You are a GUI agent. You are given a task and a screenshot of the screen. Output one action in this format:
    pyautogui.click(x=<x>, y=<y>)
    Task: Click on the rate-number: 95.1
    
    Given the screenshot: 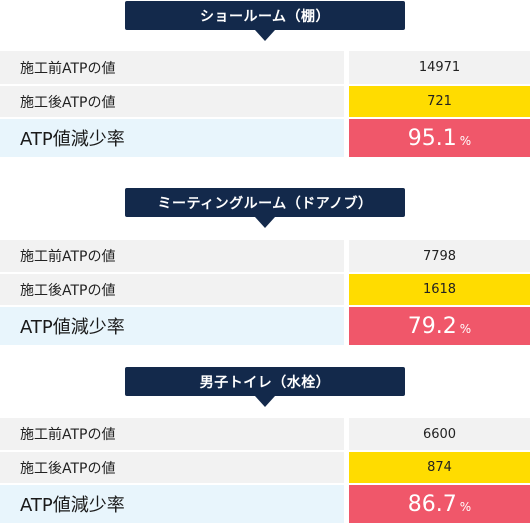 What is the action you would take?
    pyautogui.click(x=432, y=138)
    